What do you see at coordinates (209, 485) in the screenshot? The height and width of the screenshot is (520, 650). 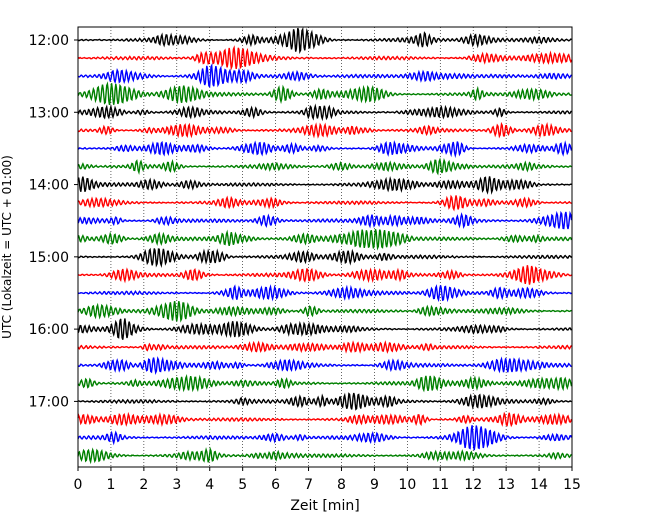 I see `x-tick-label: 4` at bounding box center [209, 485].